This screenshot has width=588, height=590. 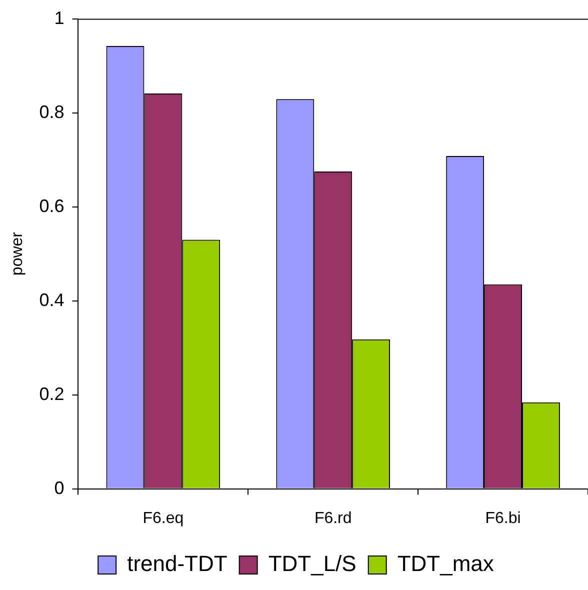 I want to click on x-tick-label: F6.rd, so click(x=333, y=518).